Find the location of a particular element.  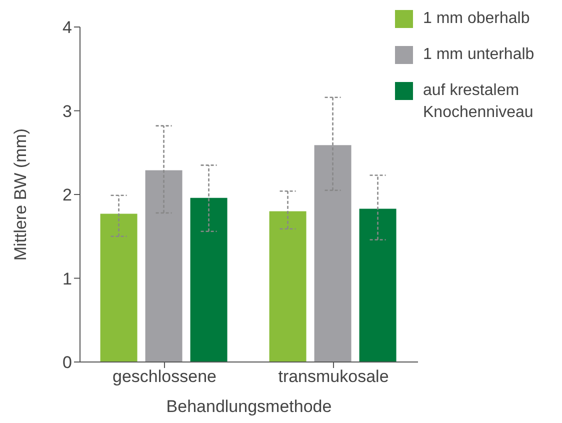

x-tick-label: transmukosale is located at coordinates (333, 376).